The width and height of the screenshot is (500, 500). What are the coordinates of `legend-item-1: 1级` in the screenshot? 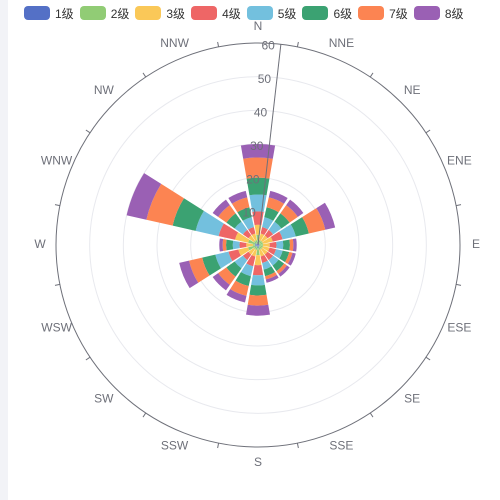 It's located at (49, 13).